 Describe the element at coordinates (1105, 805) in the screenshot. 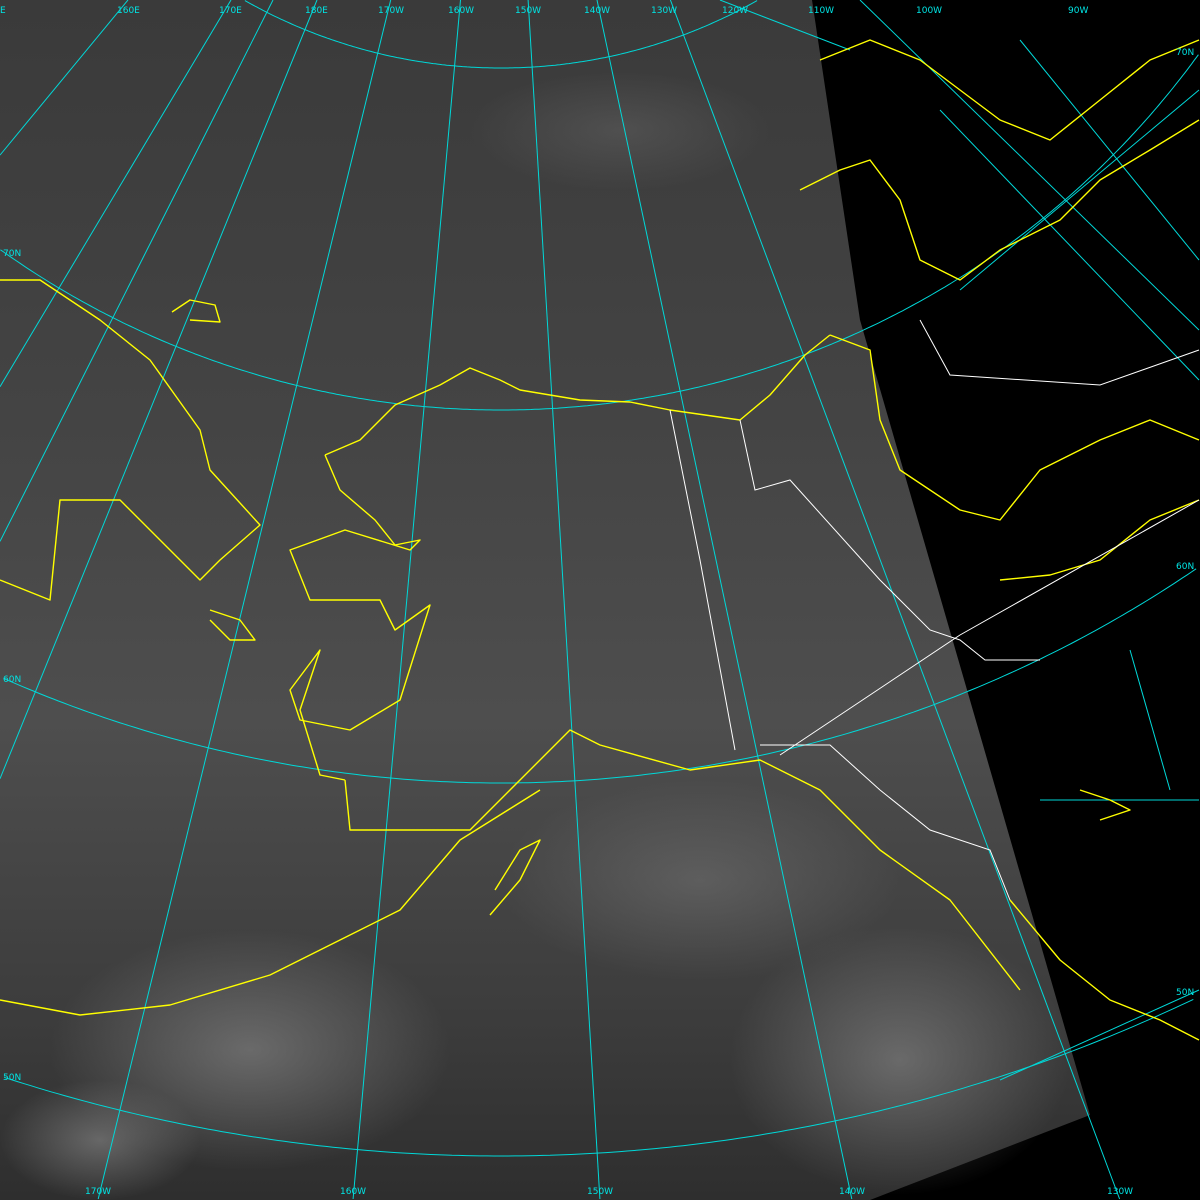

I see `hudson-bay-islands` at that location.